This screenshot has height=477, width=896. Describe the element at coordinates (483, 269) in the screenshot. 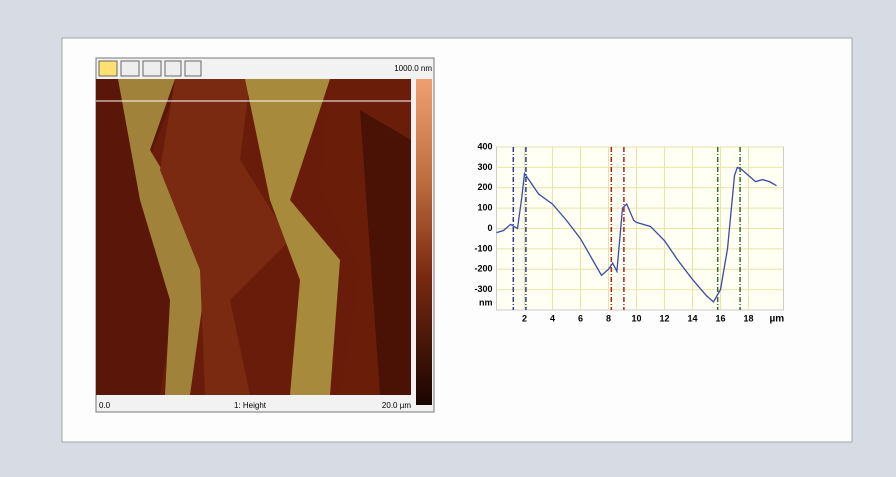

I see `y-tick-label: -200` at that location.